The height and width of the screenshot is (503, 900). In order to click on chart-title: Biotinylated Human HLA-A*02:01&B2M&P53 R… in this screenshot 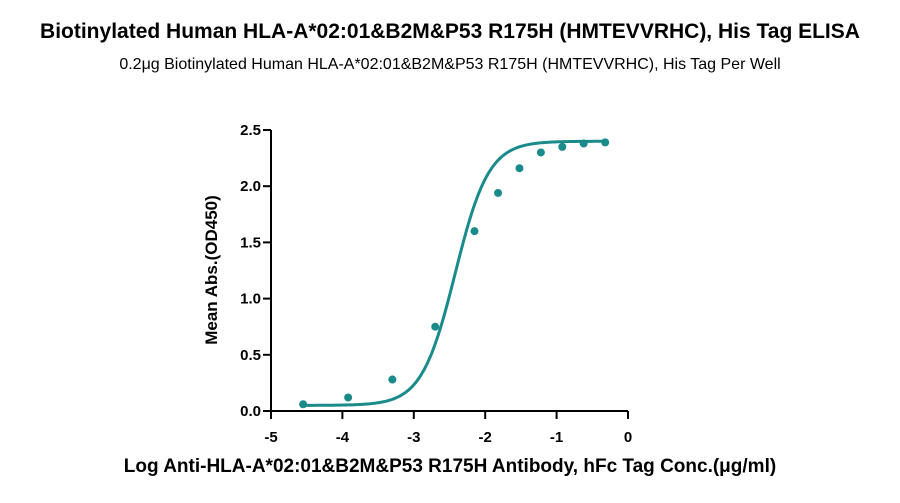, I will do `click(450, 31)`.